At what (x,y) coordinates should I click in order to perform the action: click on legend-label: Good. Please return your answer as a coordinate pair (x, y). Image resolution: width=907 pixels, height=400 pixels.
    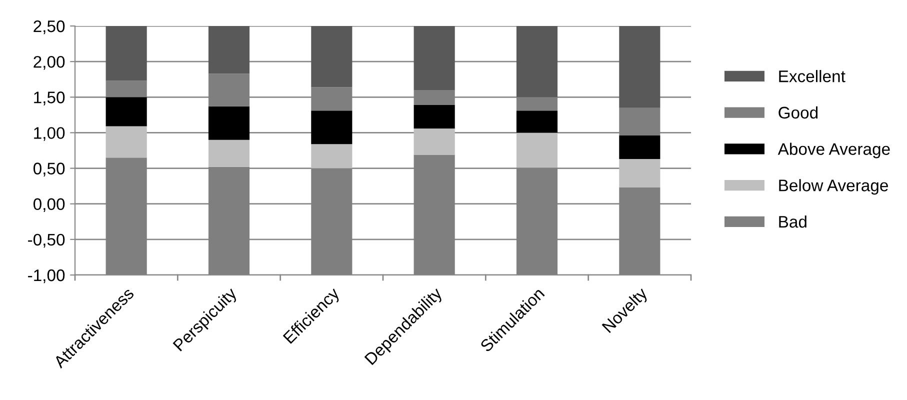
    Looking at the image, I should click on (798, 112).